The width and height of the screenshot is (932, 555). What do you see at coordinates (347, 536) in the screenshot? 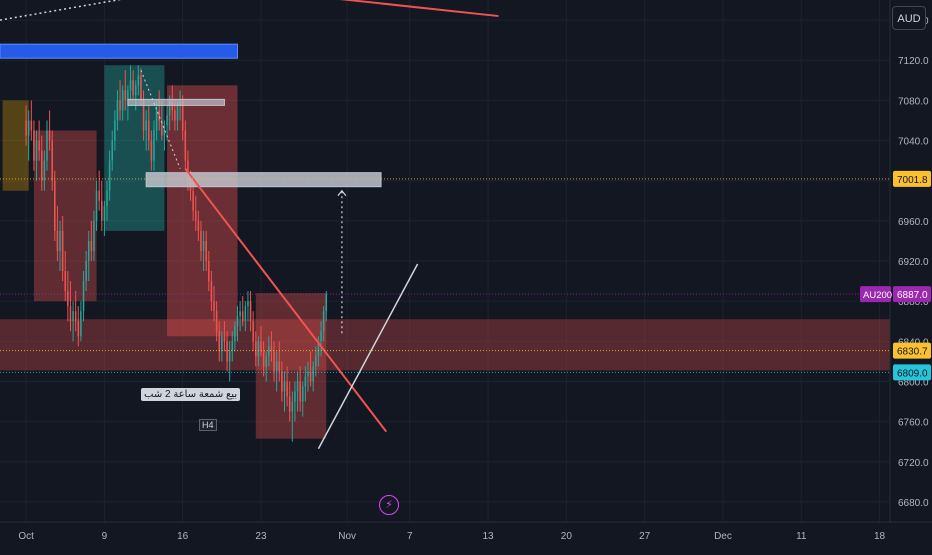
I see `time-tick-label: Nov` at bounding box center [347, 536].